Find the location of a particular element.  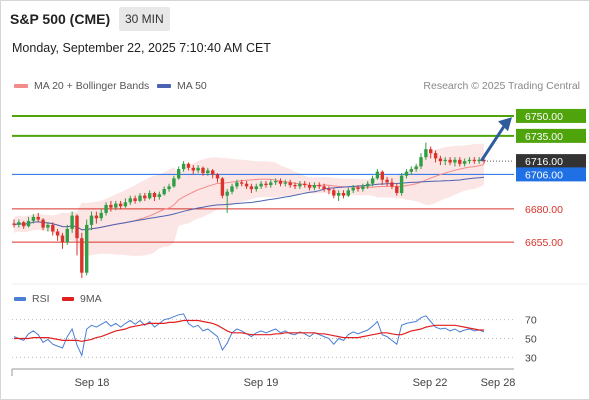

rsi-tick-50: 50 is located at coordinates (531, 340).